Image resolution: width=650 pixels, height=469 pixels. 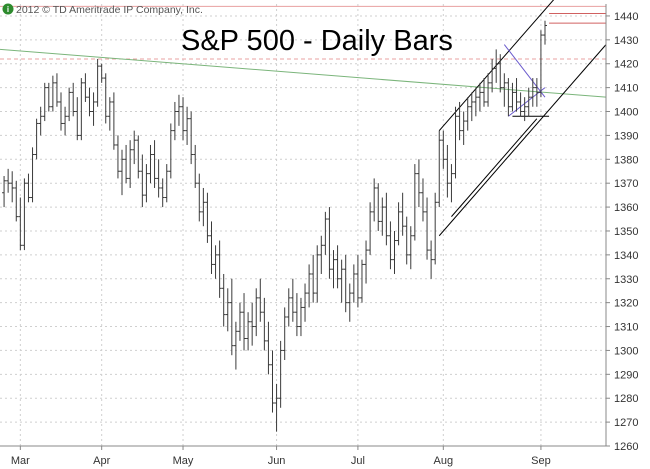 What do you see at coordinates (626, 208) in the screenshot?
I see `y-tick-label: 1360` at bounding box center [626, 208].